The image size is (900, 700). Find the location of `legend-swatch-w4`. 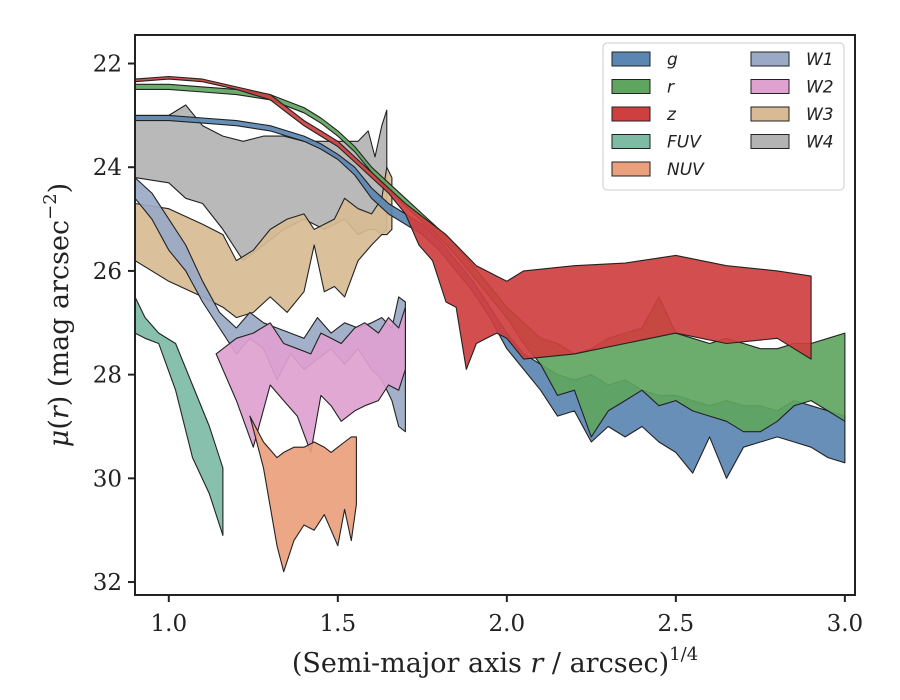

legend-swatch-w4 is located at coordinates (770, 141).